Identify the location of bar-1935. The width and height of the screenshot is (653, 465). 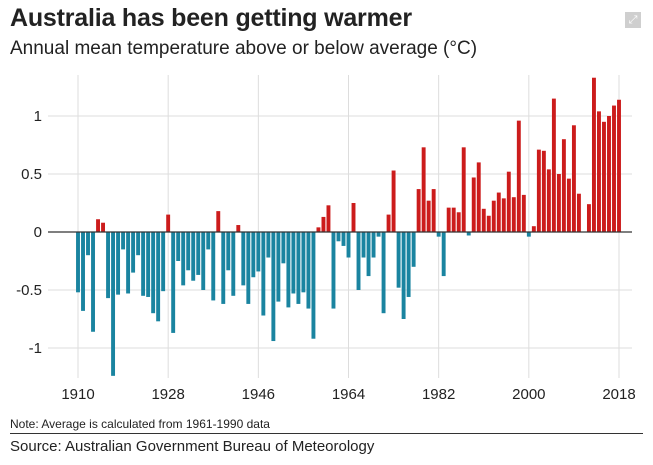
(203, 261).